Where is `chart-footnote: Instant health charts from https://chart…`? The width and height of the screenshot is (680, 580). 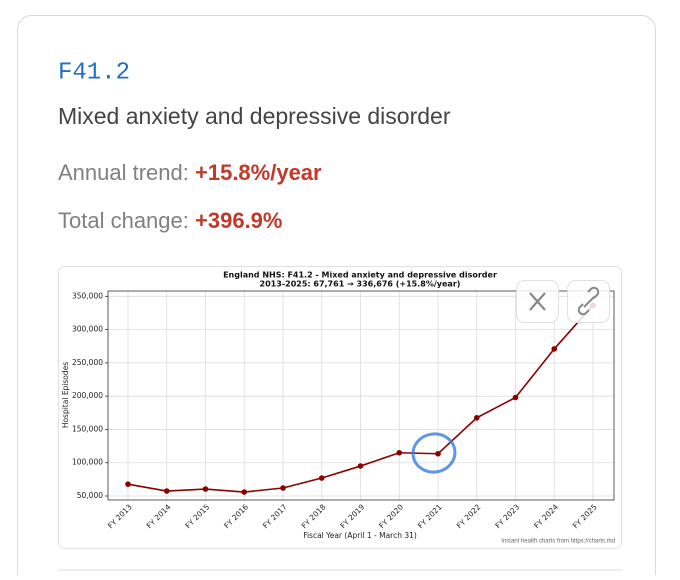
chart-footnote: Instant health charts from https://chart… is located at coordinates (558, 542).